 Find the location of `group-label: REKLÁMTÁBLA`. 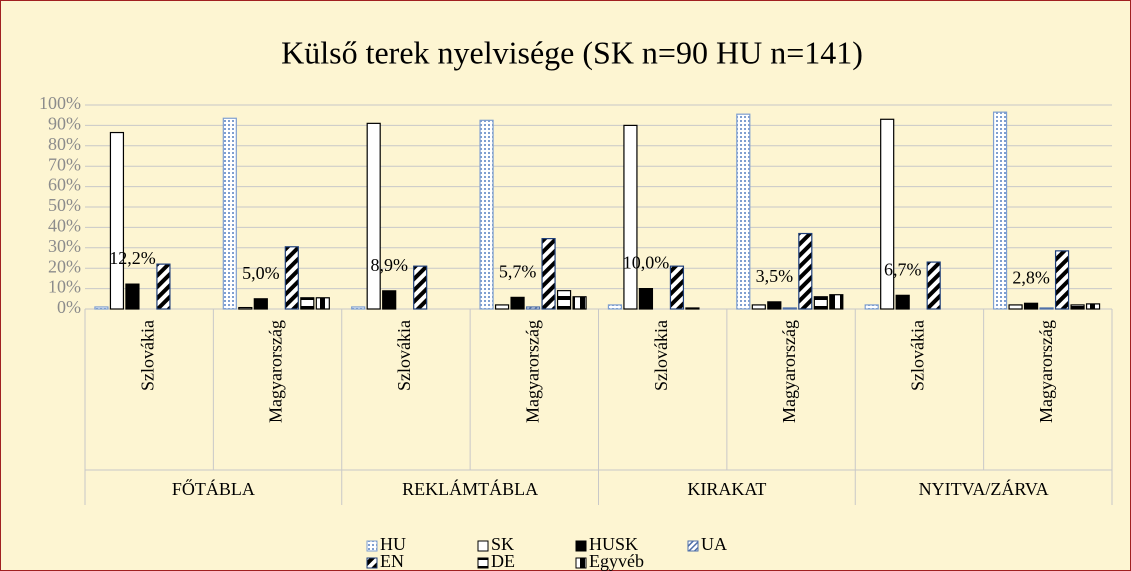

group-label: REKLÁMTÁBLA is located at coordinates (470, 488).